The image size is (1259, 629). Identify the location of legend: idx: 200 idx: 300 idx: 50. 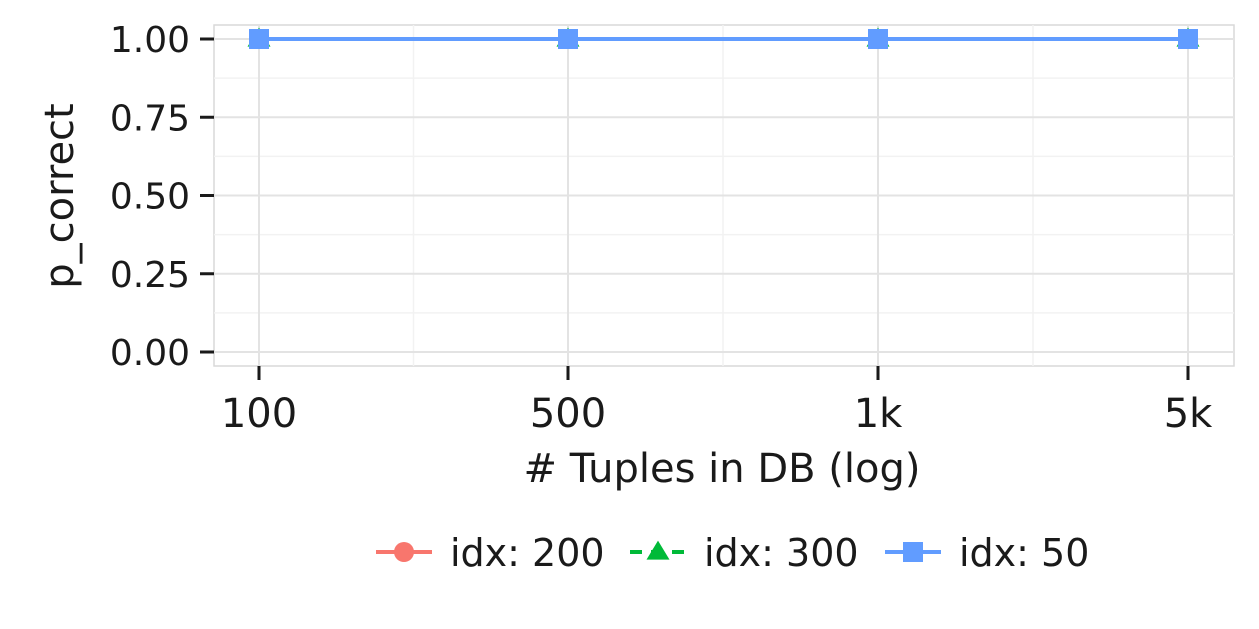
(732, 553).